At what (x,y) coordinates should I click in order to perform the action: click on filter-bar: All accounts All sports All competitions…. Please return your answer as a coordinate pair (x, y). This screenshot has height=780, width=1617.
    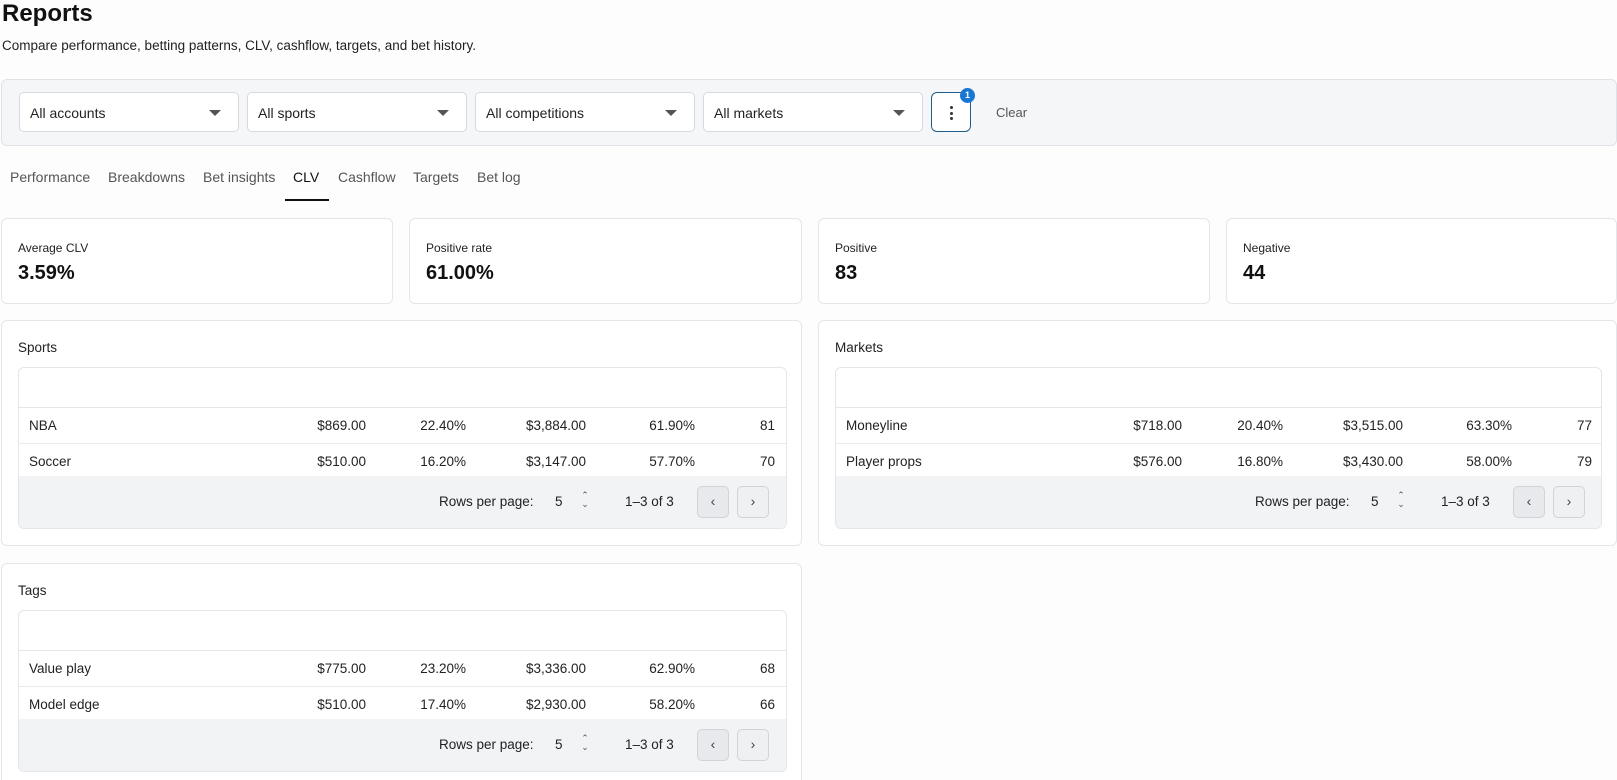
    Looking at the image, I should click on (809, 112).